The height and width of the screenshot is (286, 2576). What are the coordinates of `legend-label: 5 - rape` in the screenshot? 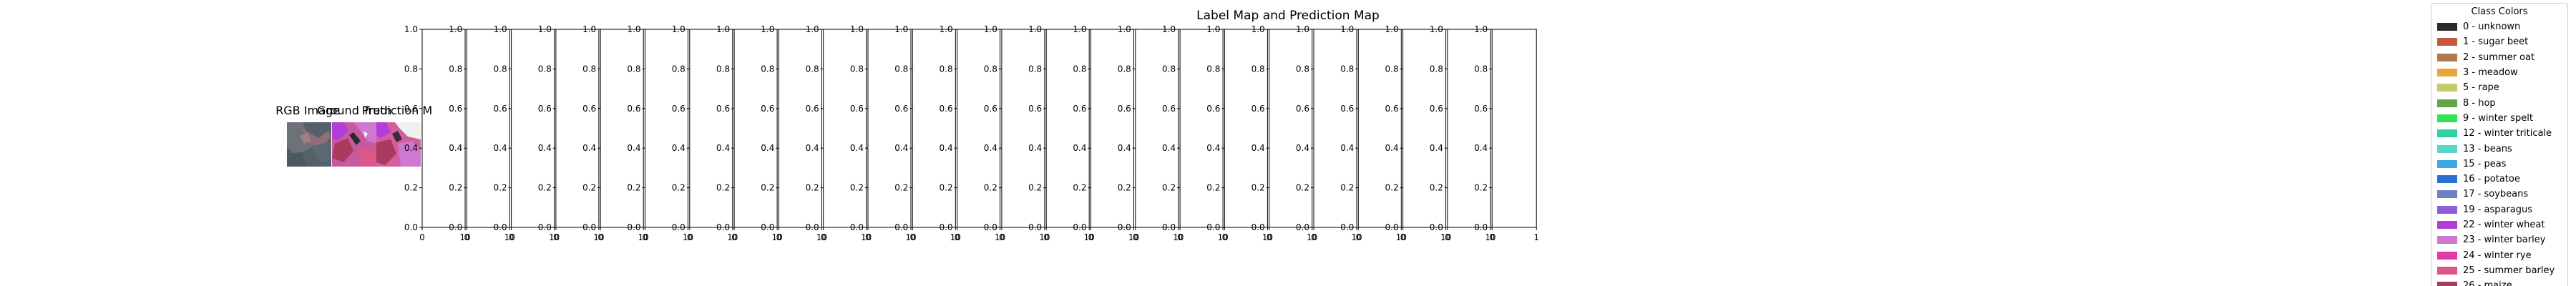 It's located at (2481, 88).